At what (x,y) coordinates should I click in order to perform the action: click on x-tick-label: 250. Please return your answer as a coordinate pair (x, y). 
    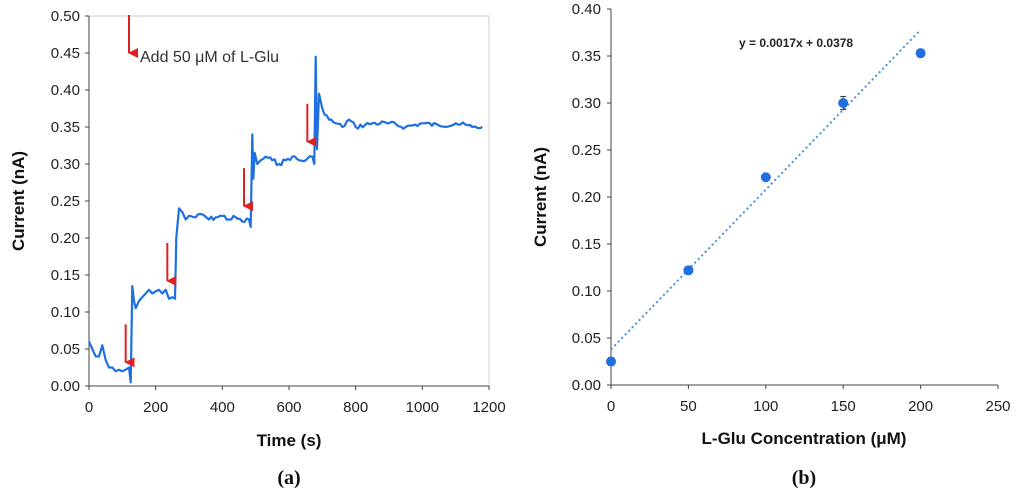
    Looking at the image, I should click on (997, 406).